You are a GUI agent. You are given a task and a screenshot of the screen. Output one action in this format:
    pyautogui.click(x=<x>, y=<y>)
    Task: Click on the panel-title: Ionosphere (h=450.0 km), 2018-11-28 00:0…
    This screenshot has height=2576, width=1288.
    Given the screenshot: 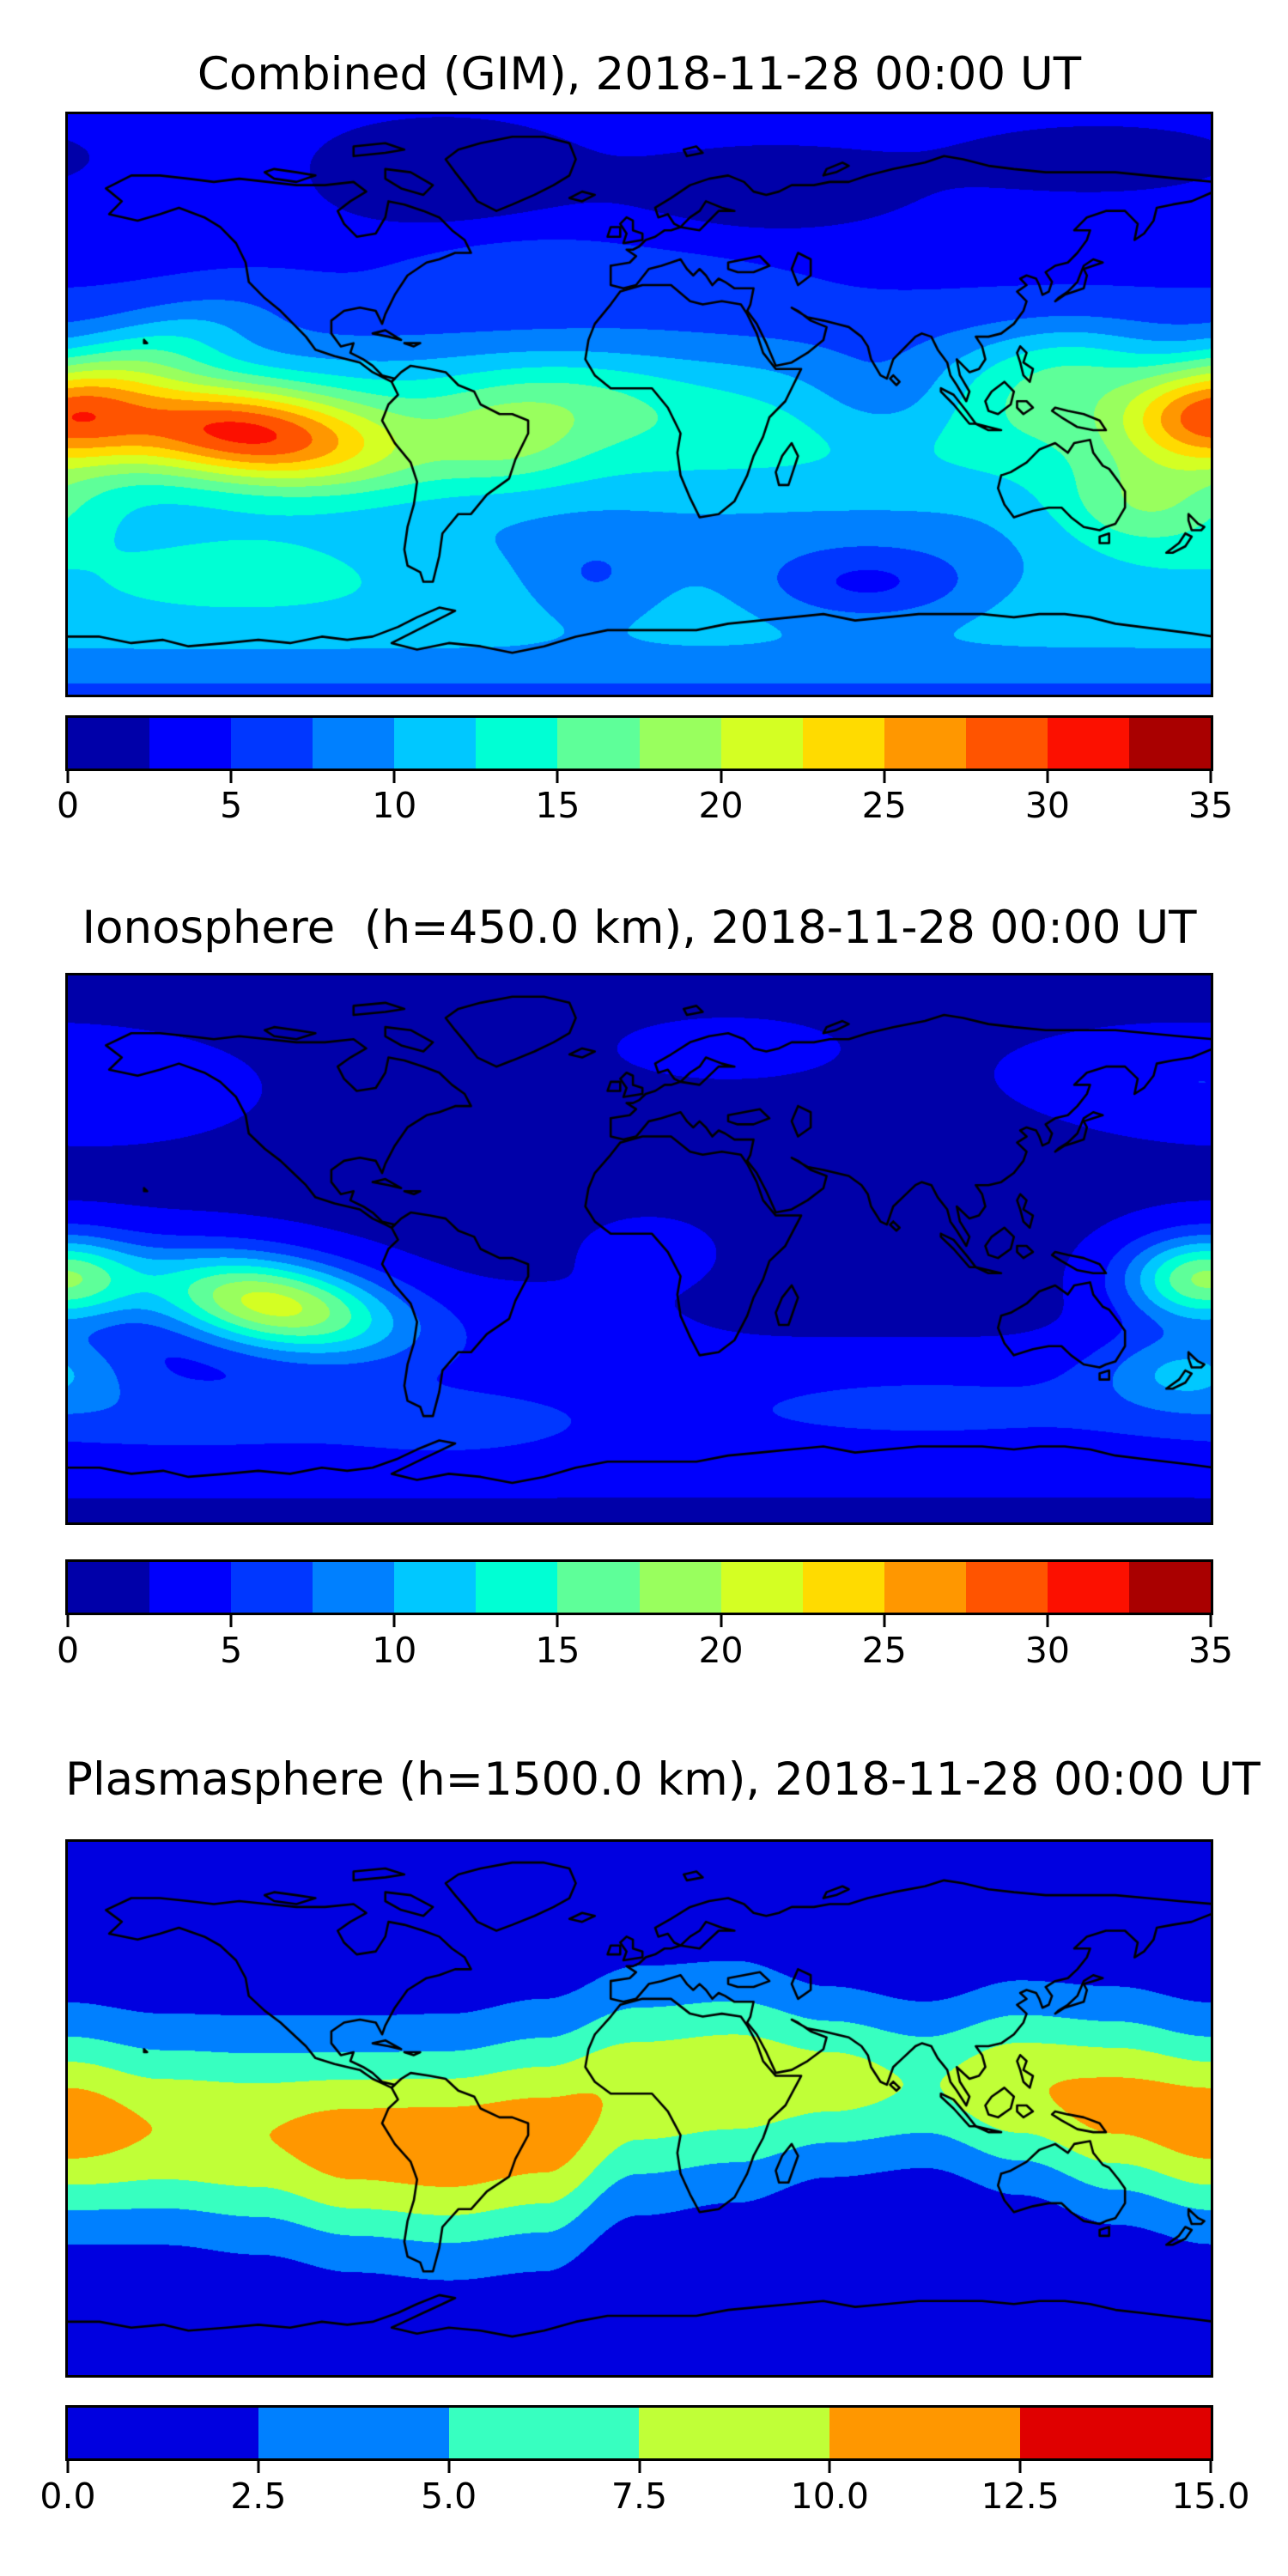 What is the action you would take?
    pyautogui.click(x=640, y=928)
    